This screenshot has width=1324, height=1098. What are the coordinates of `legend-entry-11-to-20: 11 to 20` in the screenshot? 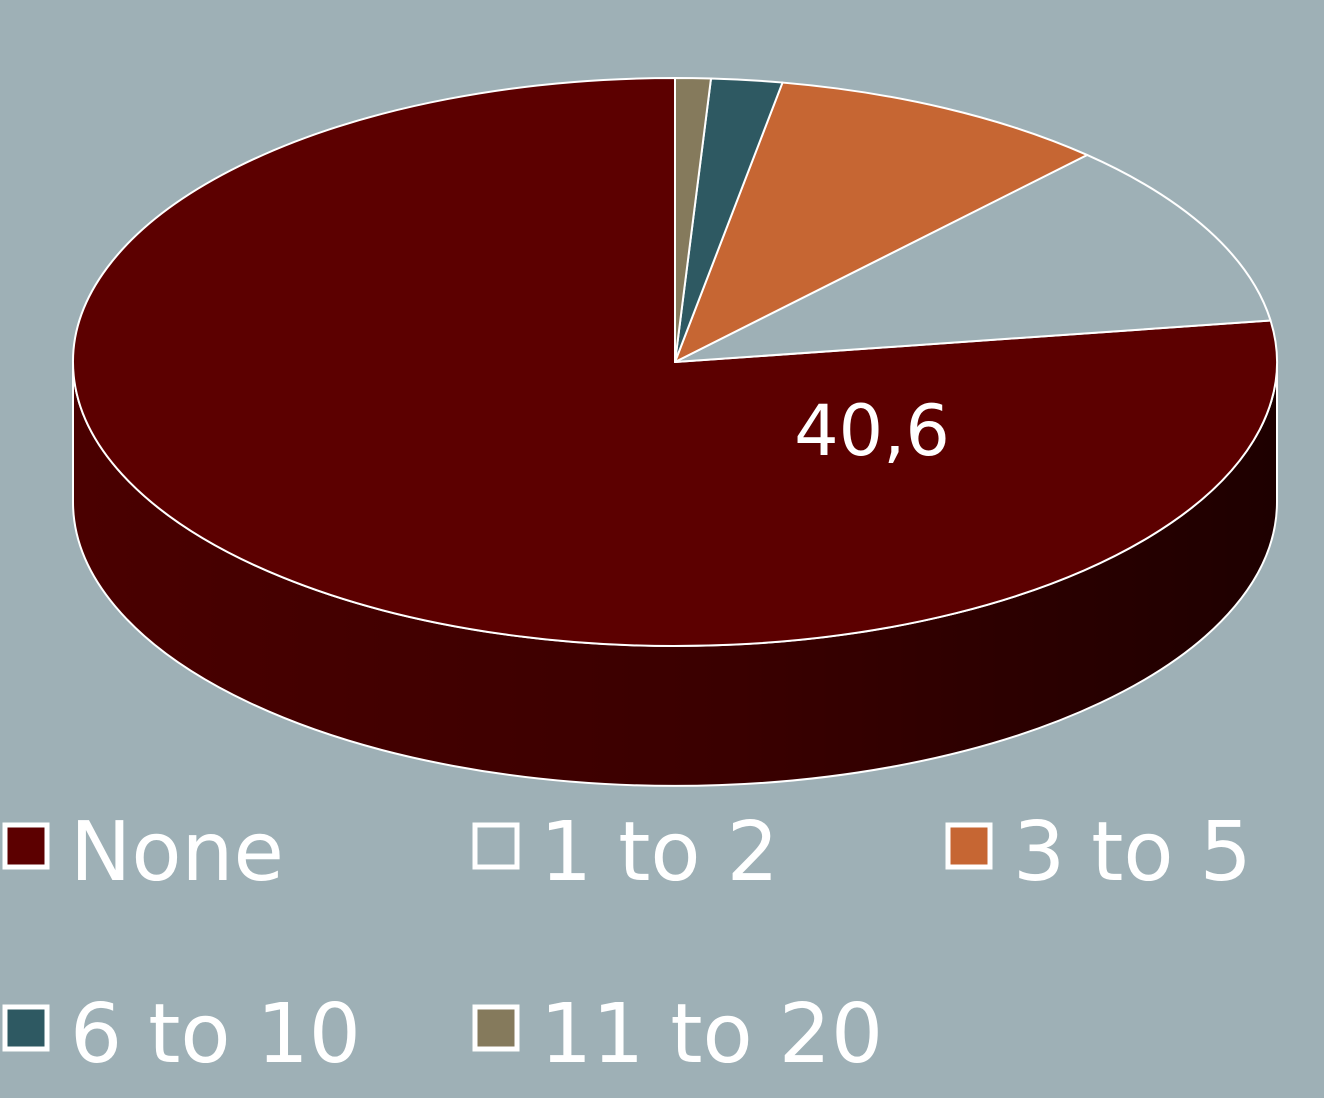 It's located at (677, 1034).